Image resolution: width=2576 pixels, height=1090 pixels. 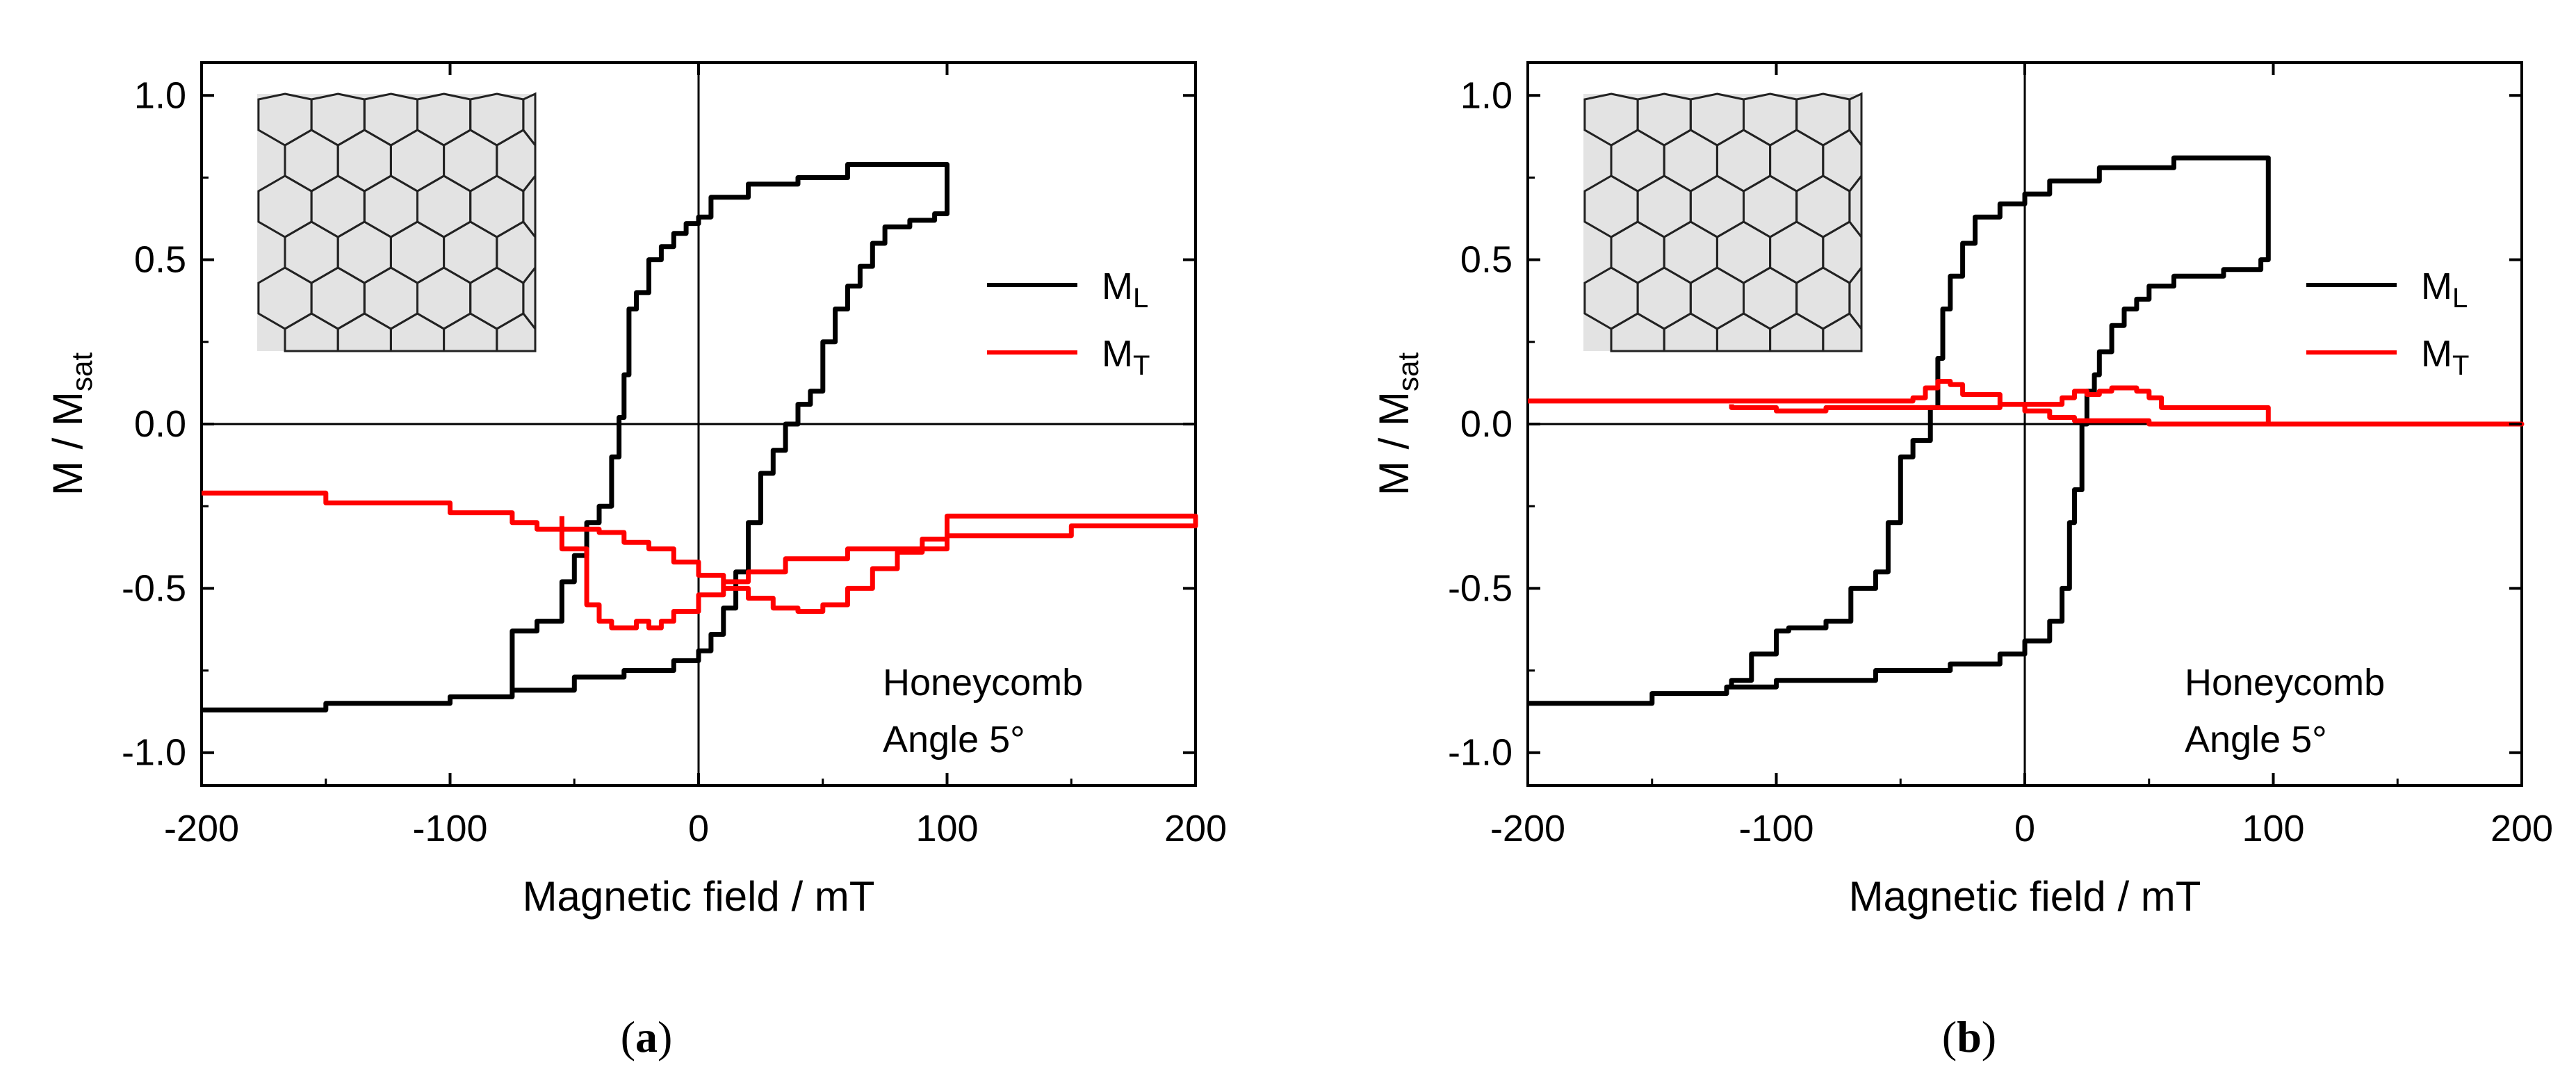 I want to click on caption-b: (b), so click(x=1969, y=1037).